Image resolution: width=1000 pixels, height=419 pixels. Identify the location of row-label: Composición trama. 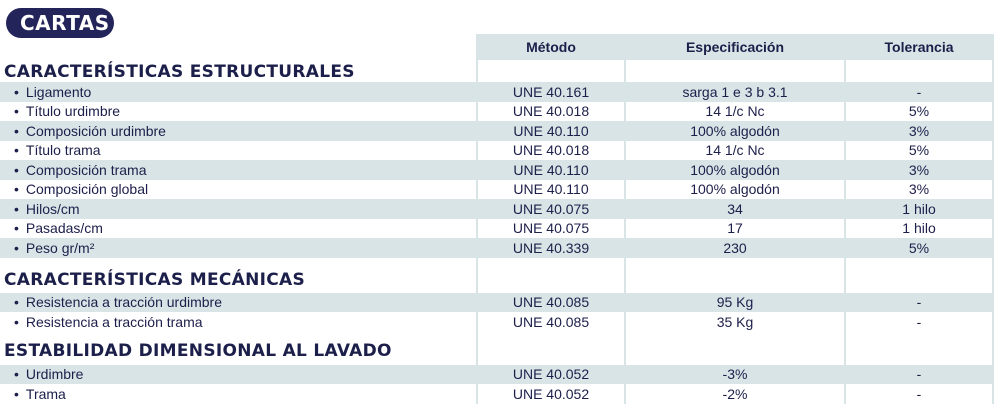
(86, 169).